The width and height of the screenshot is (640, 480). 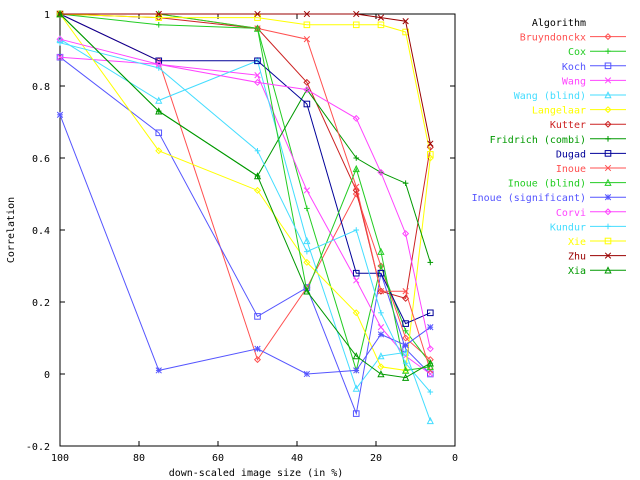 I want to click on y-tick-label: 0.2, so click(x=41, y=303).